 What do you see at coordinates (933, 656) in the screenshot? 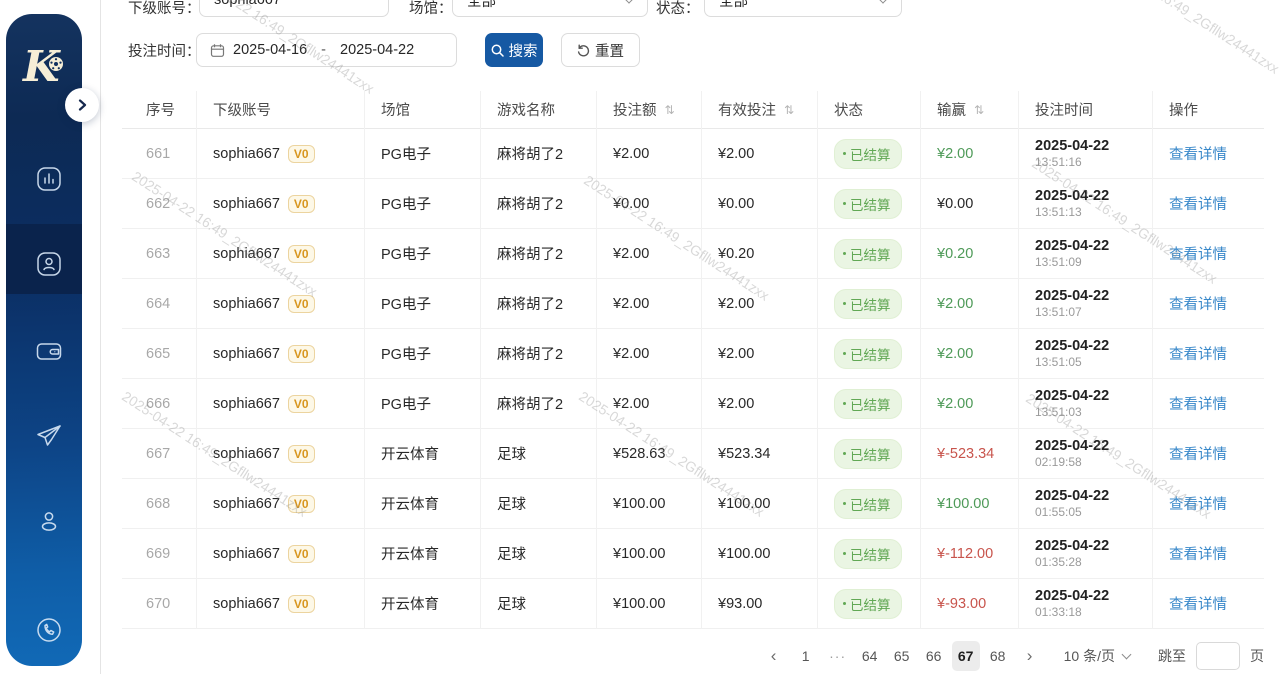
I see `page-number: 66` at bounding box center [933, 656].